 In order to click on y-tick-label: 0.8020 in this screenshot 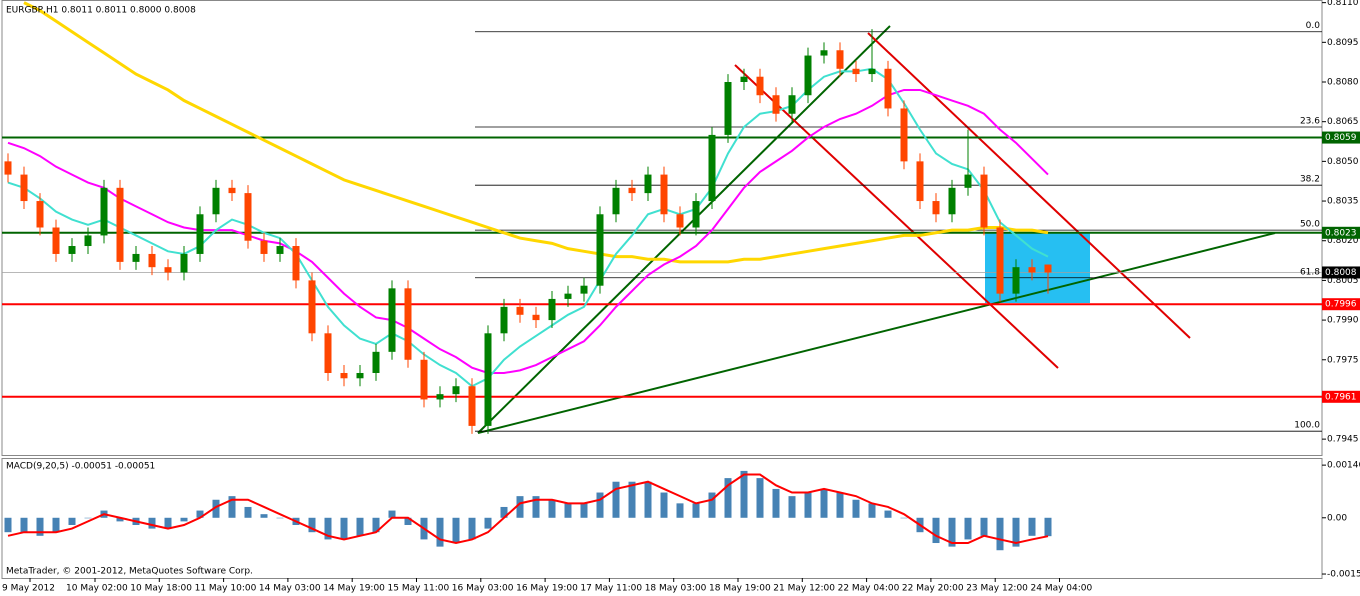, I will do `click(1343, 241)`.